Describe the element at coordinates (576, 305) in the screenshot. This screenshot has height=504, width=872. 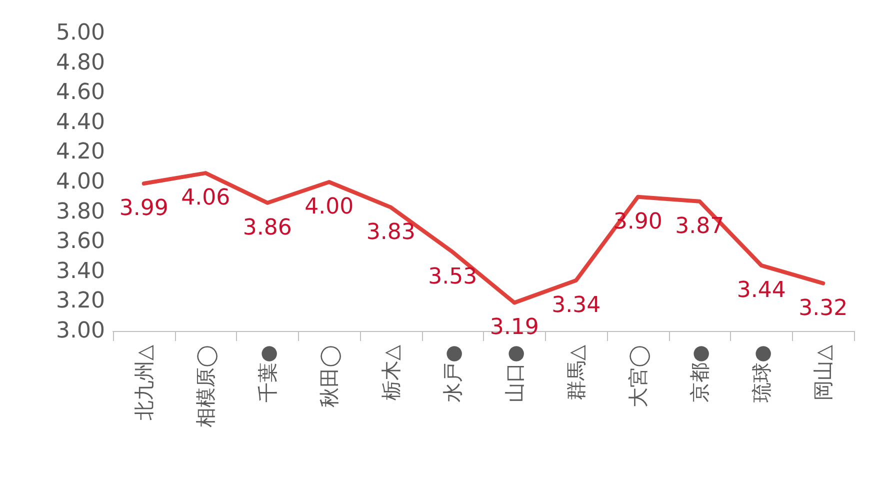
I see `data-label: 3.34` at that location.